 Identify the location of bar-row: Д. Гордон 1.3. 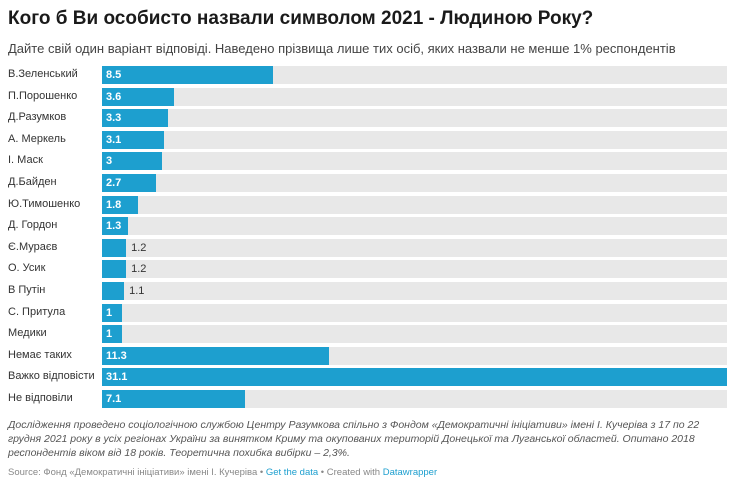
(368, 225).